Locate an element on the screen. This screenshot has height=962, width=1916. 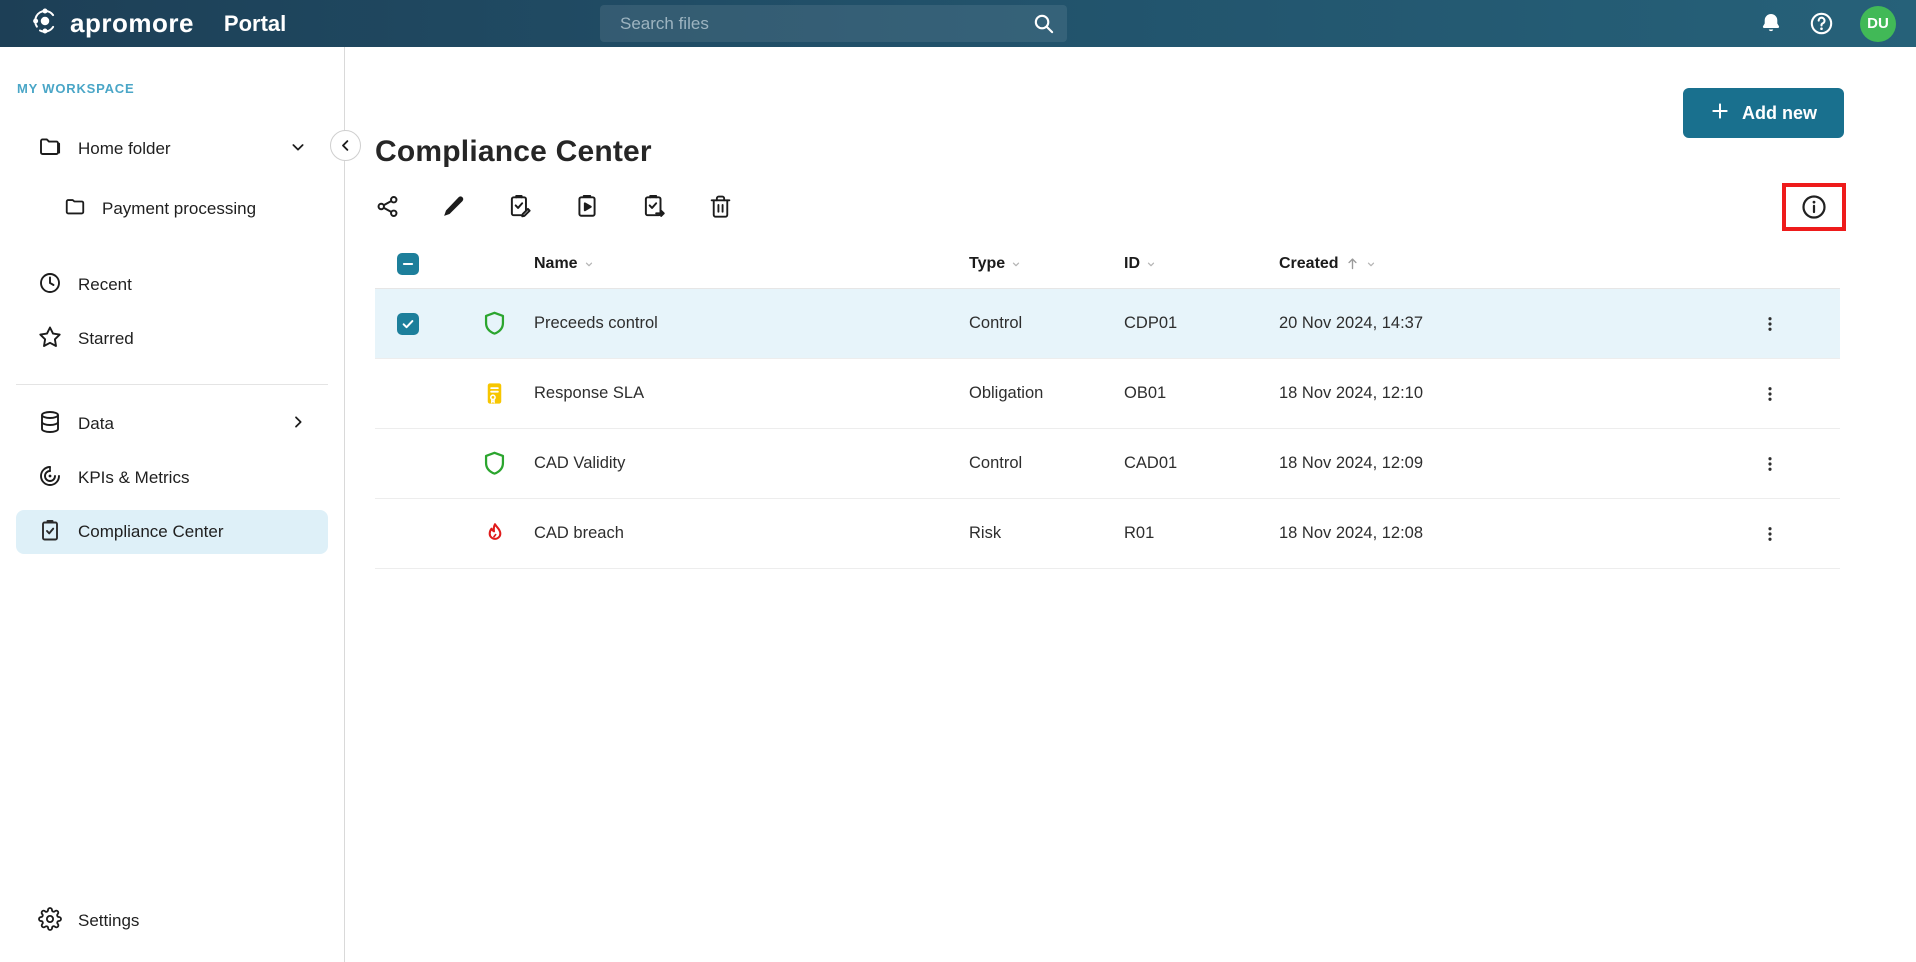
row-name: Preceeds control is located at coordinates (596, 323).